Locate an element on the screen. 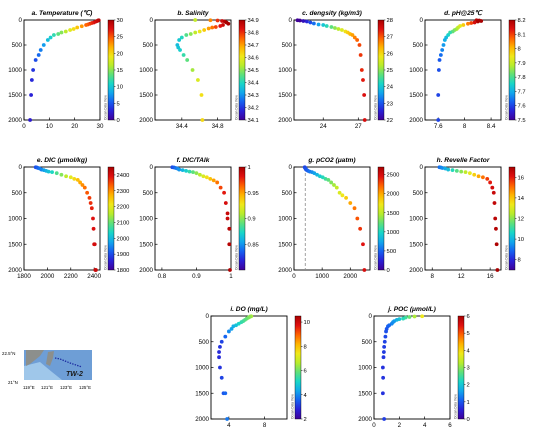  x-tick-label: 2000 is located at coordinates (350, 276).